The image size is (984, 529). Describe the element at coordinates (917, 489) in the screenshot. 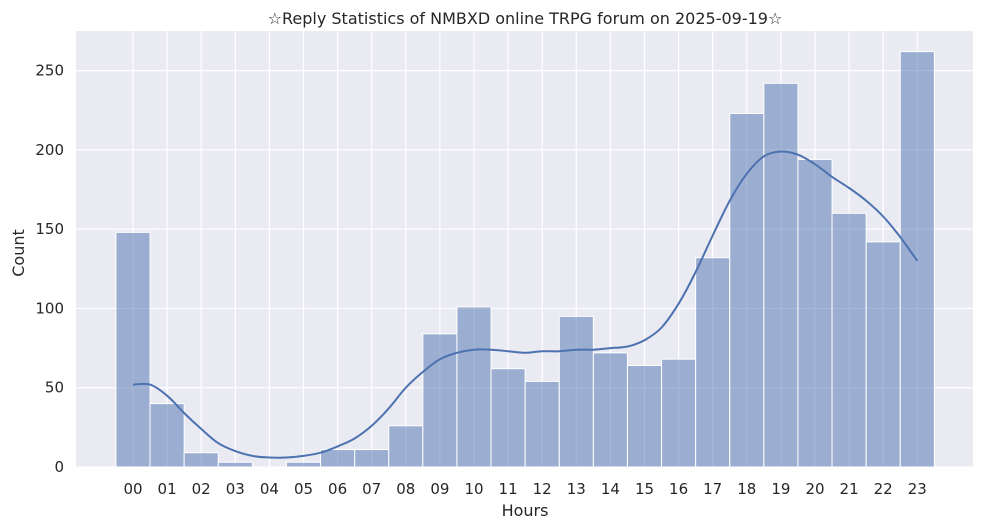

I see `x-tick-label: 23` at that location.